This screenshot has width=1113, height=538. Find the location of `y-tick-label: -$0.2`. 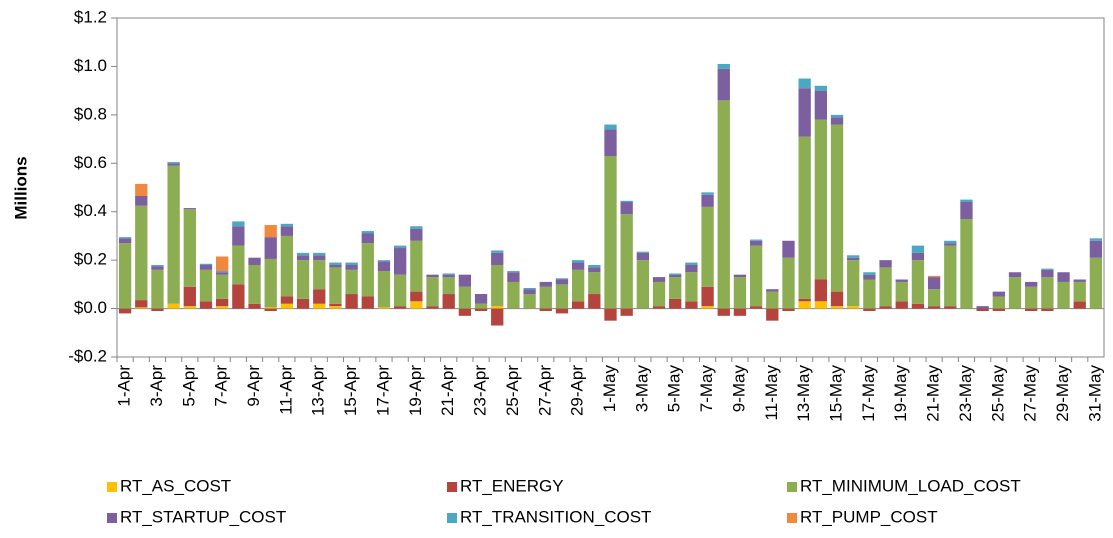

y-tick-label: -$0.2 is located at coordinates (87, 355).